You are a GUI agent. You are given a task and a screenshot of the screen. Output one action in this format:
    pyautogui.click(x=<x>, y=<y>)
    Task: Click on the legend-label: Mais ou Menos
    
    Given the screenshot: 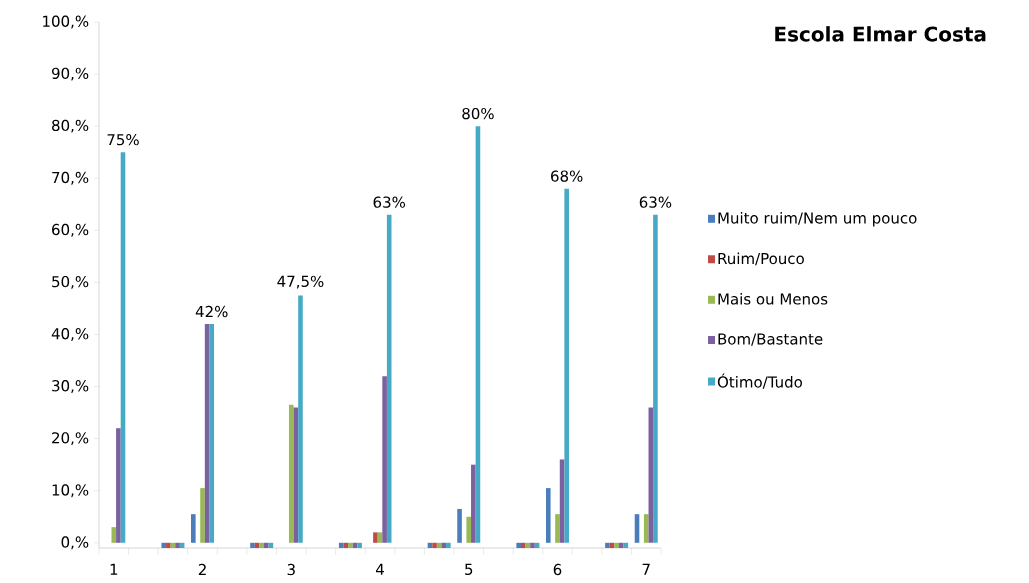 What is the action you would take?
    pyautogui.click(x=773, y=299)
    